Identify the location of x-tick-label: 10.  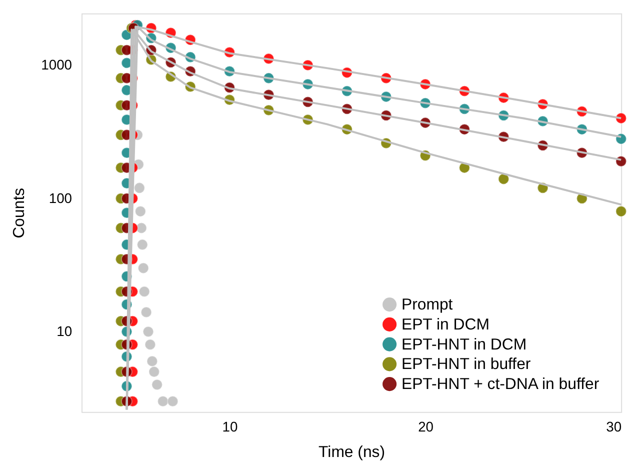
(230, 426).